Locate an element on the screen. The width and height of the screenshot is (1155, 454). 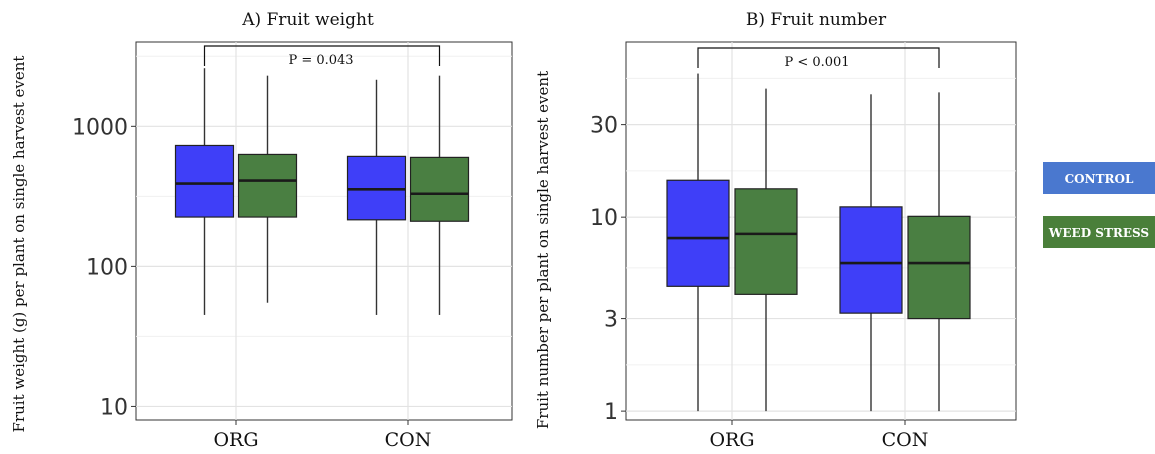
panel-b-significance-bracket is located at coordinates (818, 57).